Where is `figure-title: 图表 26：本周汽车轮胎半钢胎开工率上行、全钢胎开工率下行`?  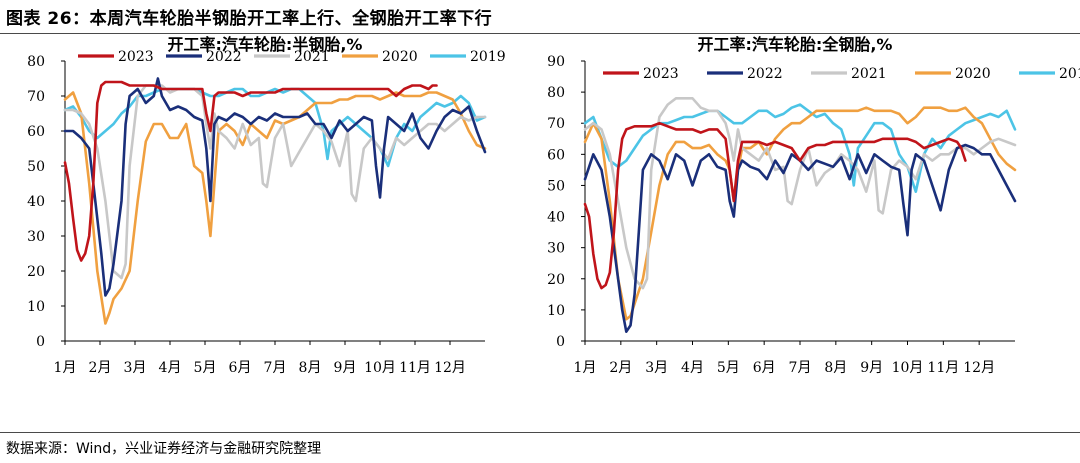
figure-title: 图表 26：本周汽车轮胎半钢胎开工率上行、全钢胎开工率下行 is located at coordinates (249, 19).